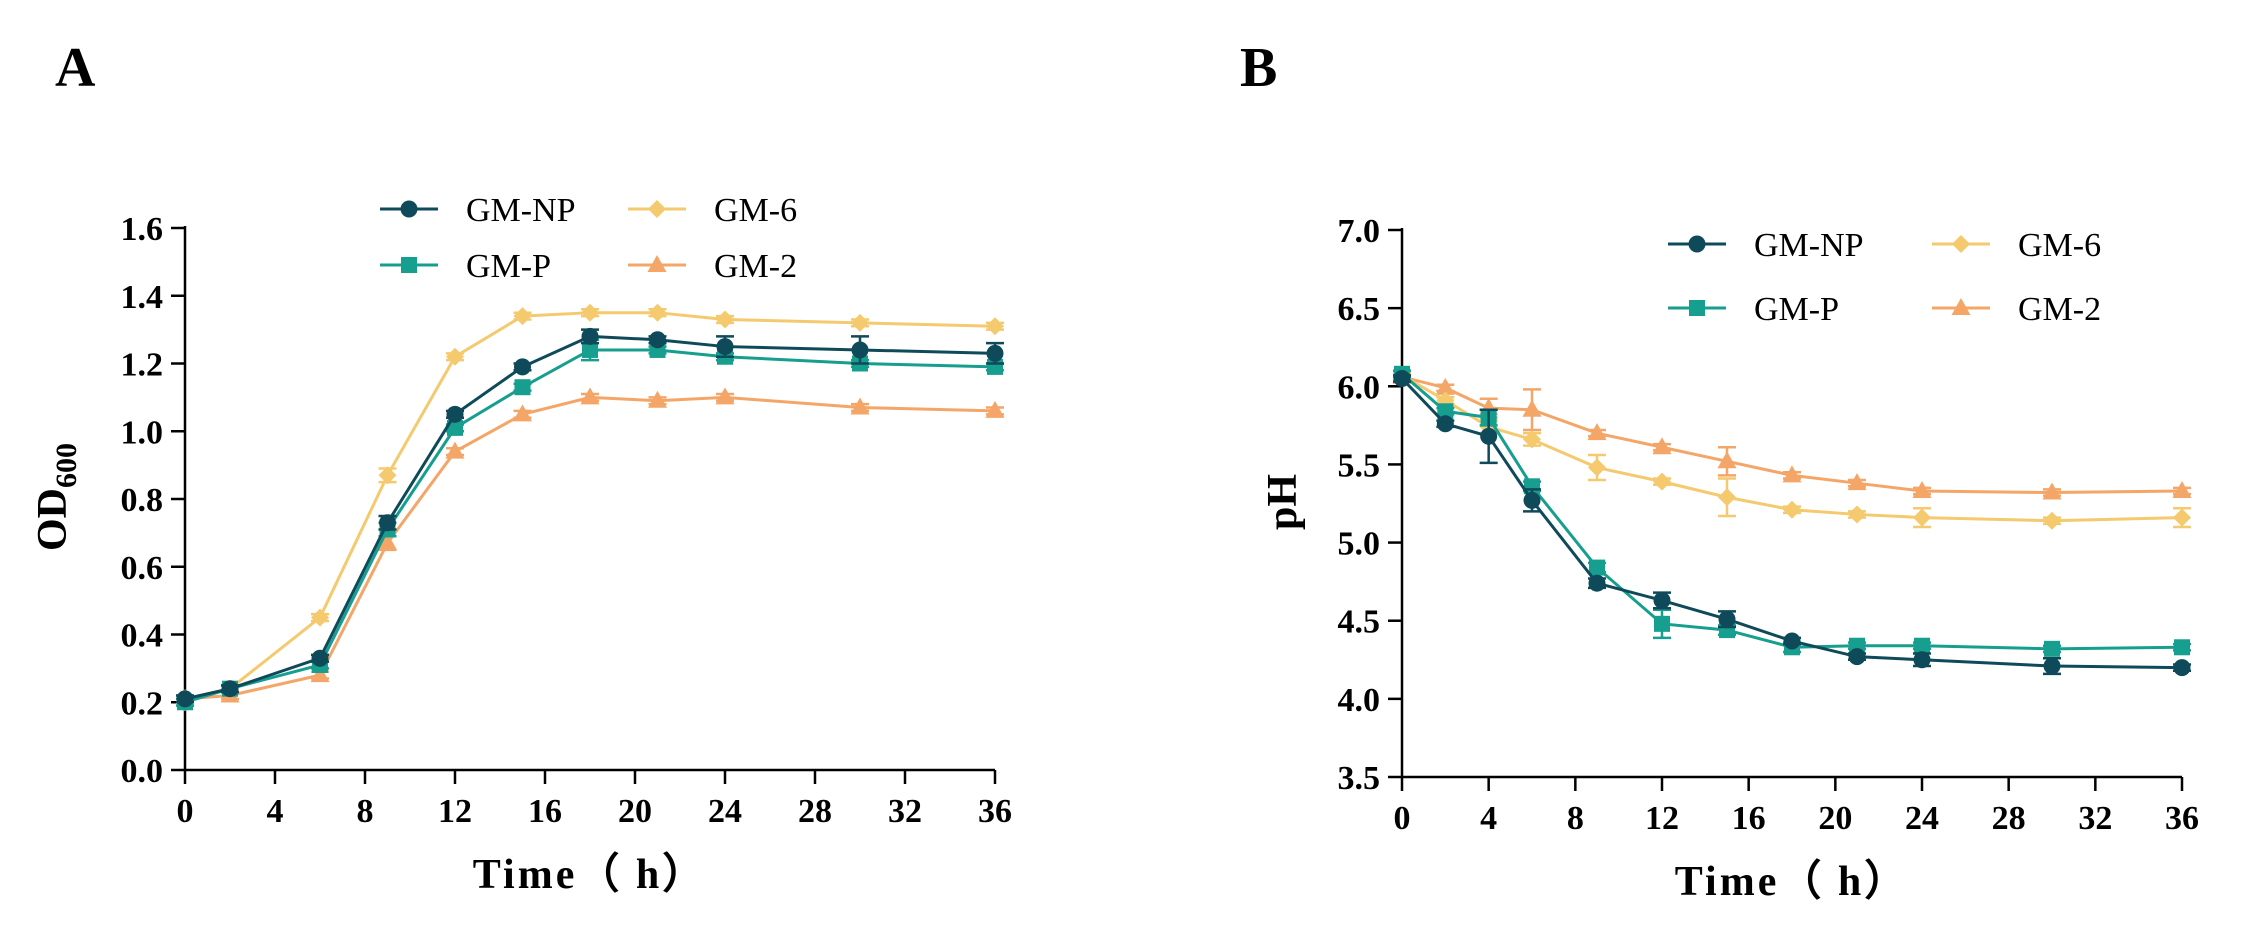 The height and width of the screenshot is (940, 2246). Describe the element at coordinates (142, 568) in the screenshot. I see `y-tick-label: 0.6` at that location.